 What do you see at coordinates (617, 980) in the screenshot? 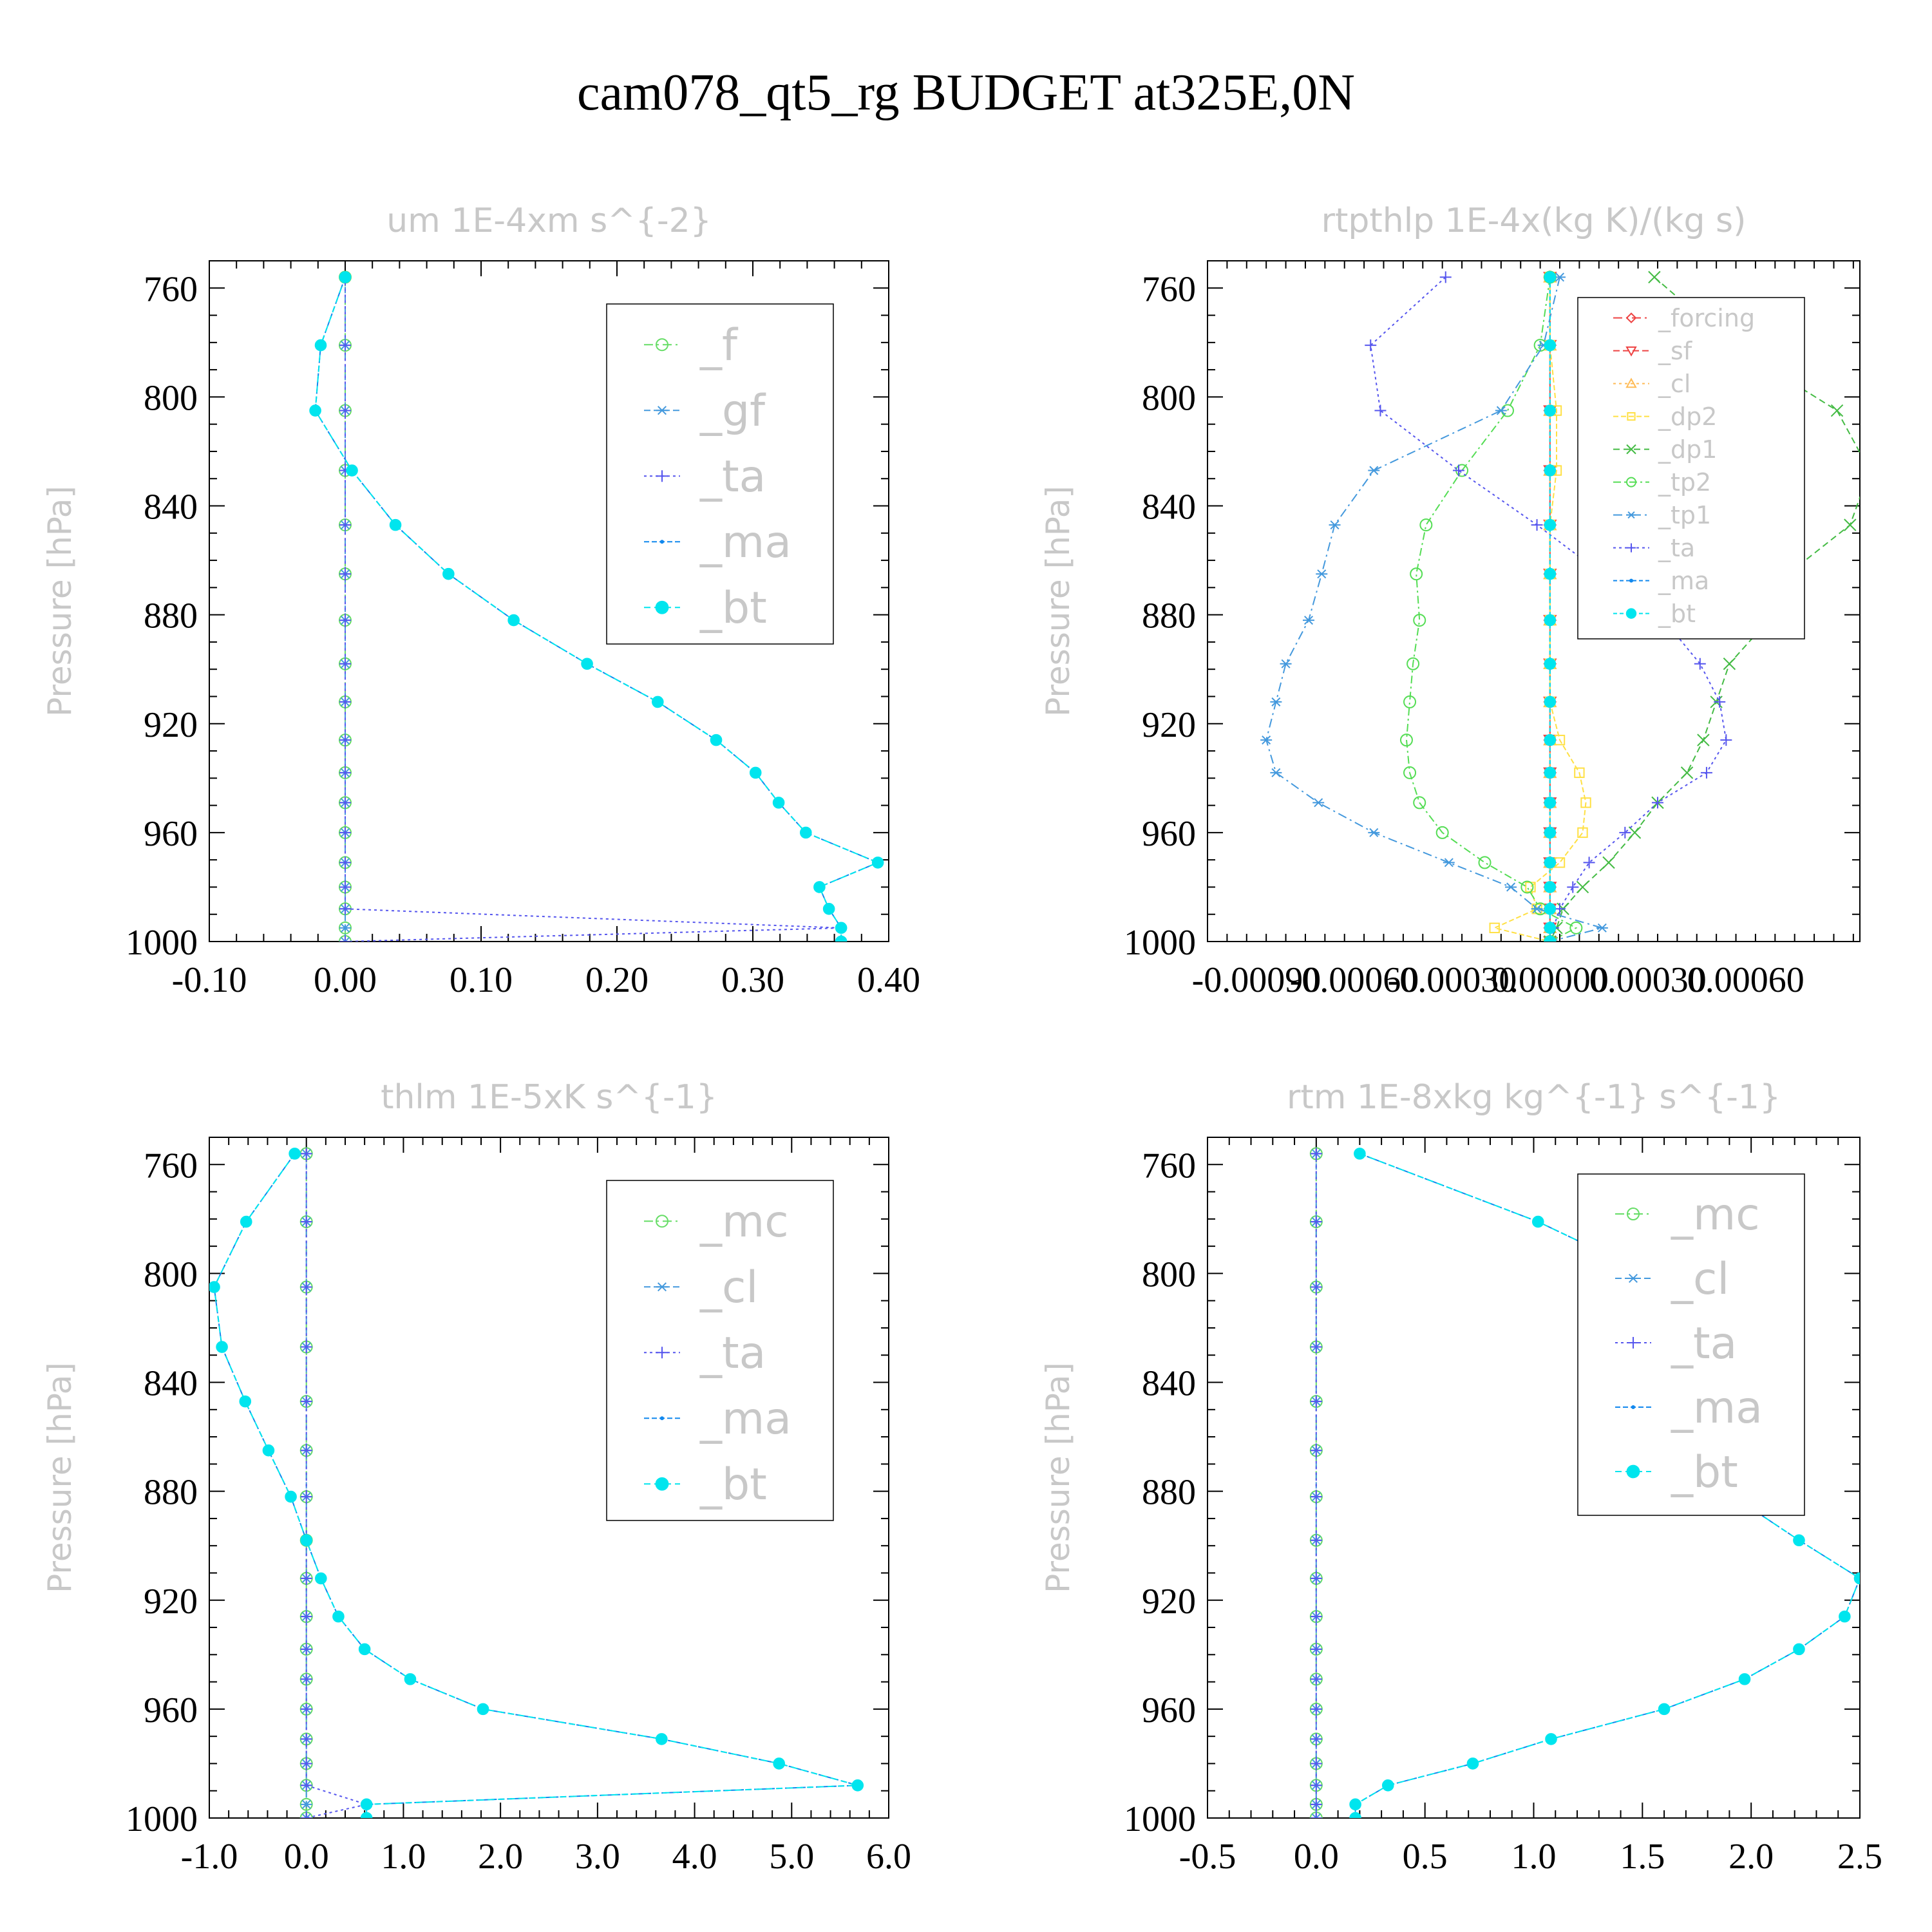
I see `x-tick-label: 0.20` at bounding box center [617, 980].